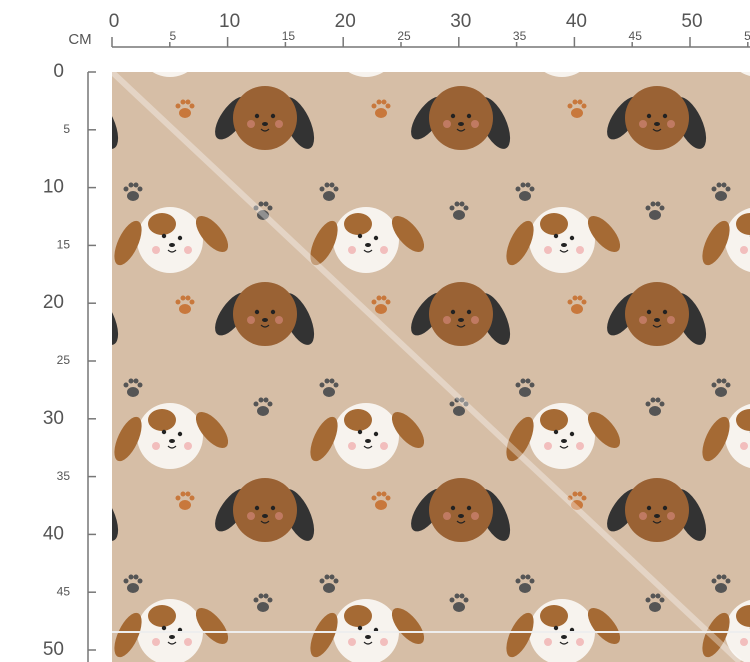 Image resolution: width=750 pixels, height=662 pixels. Describe the element at coordinates (64, 591) in the screenshot. I see `y-tick-label: 45` at that location.